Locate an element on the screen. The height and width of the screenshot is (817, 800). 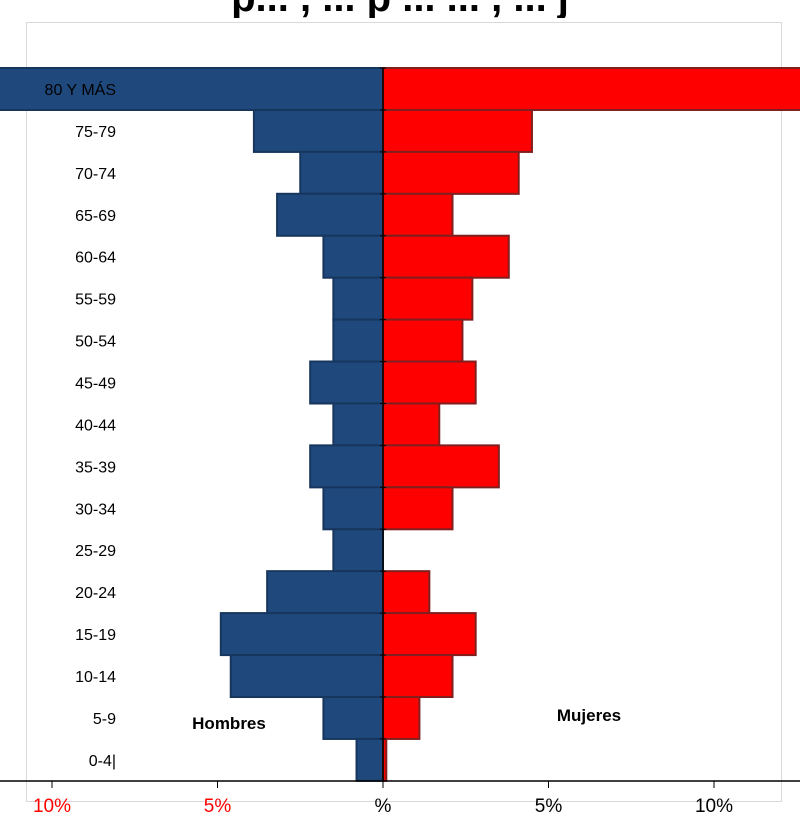
age-group-label: 5-9 is located at coordinates (104, 719).